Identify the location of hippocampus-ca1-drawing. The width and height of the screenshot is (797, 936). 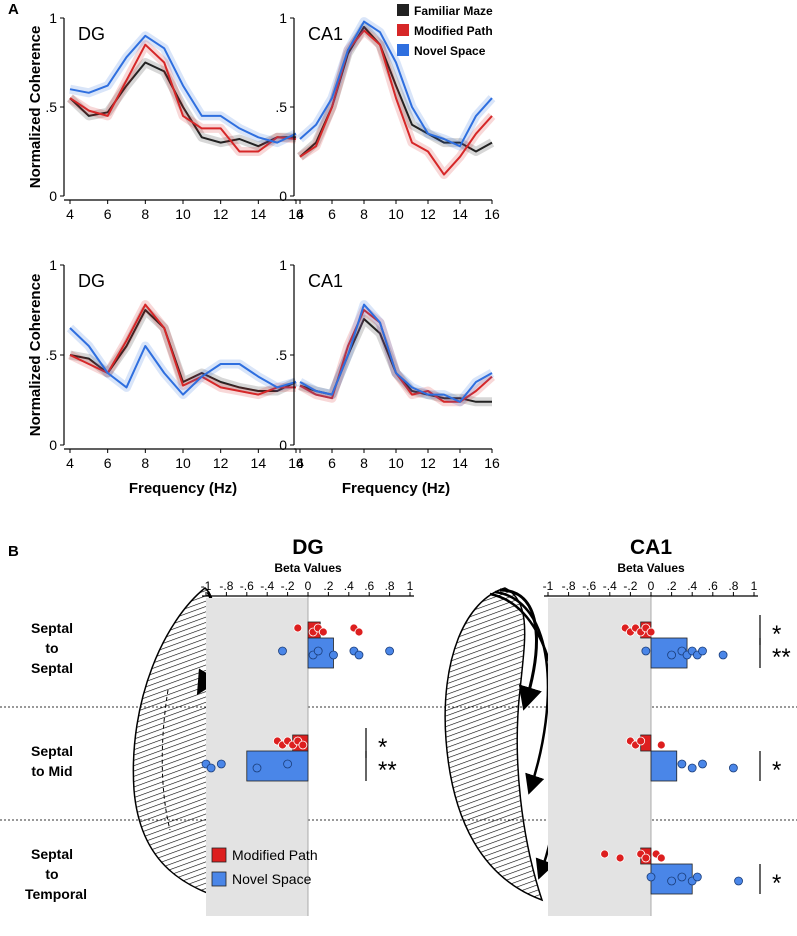
(503, 744).